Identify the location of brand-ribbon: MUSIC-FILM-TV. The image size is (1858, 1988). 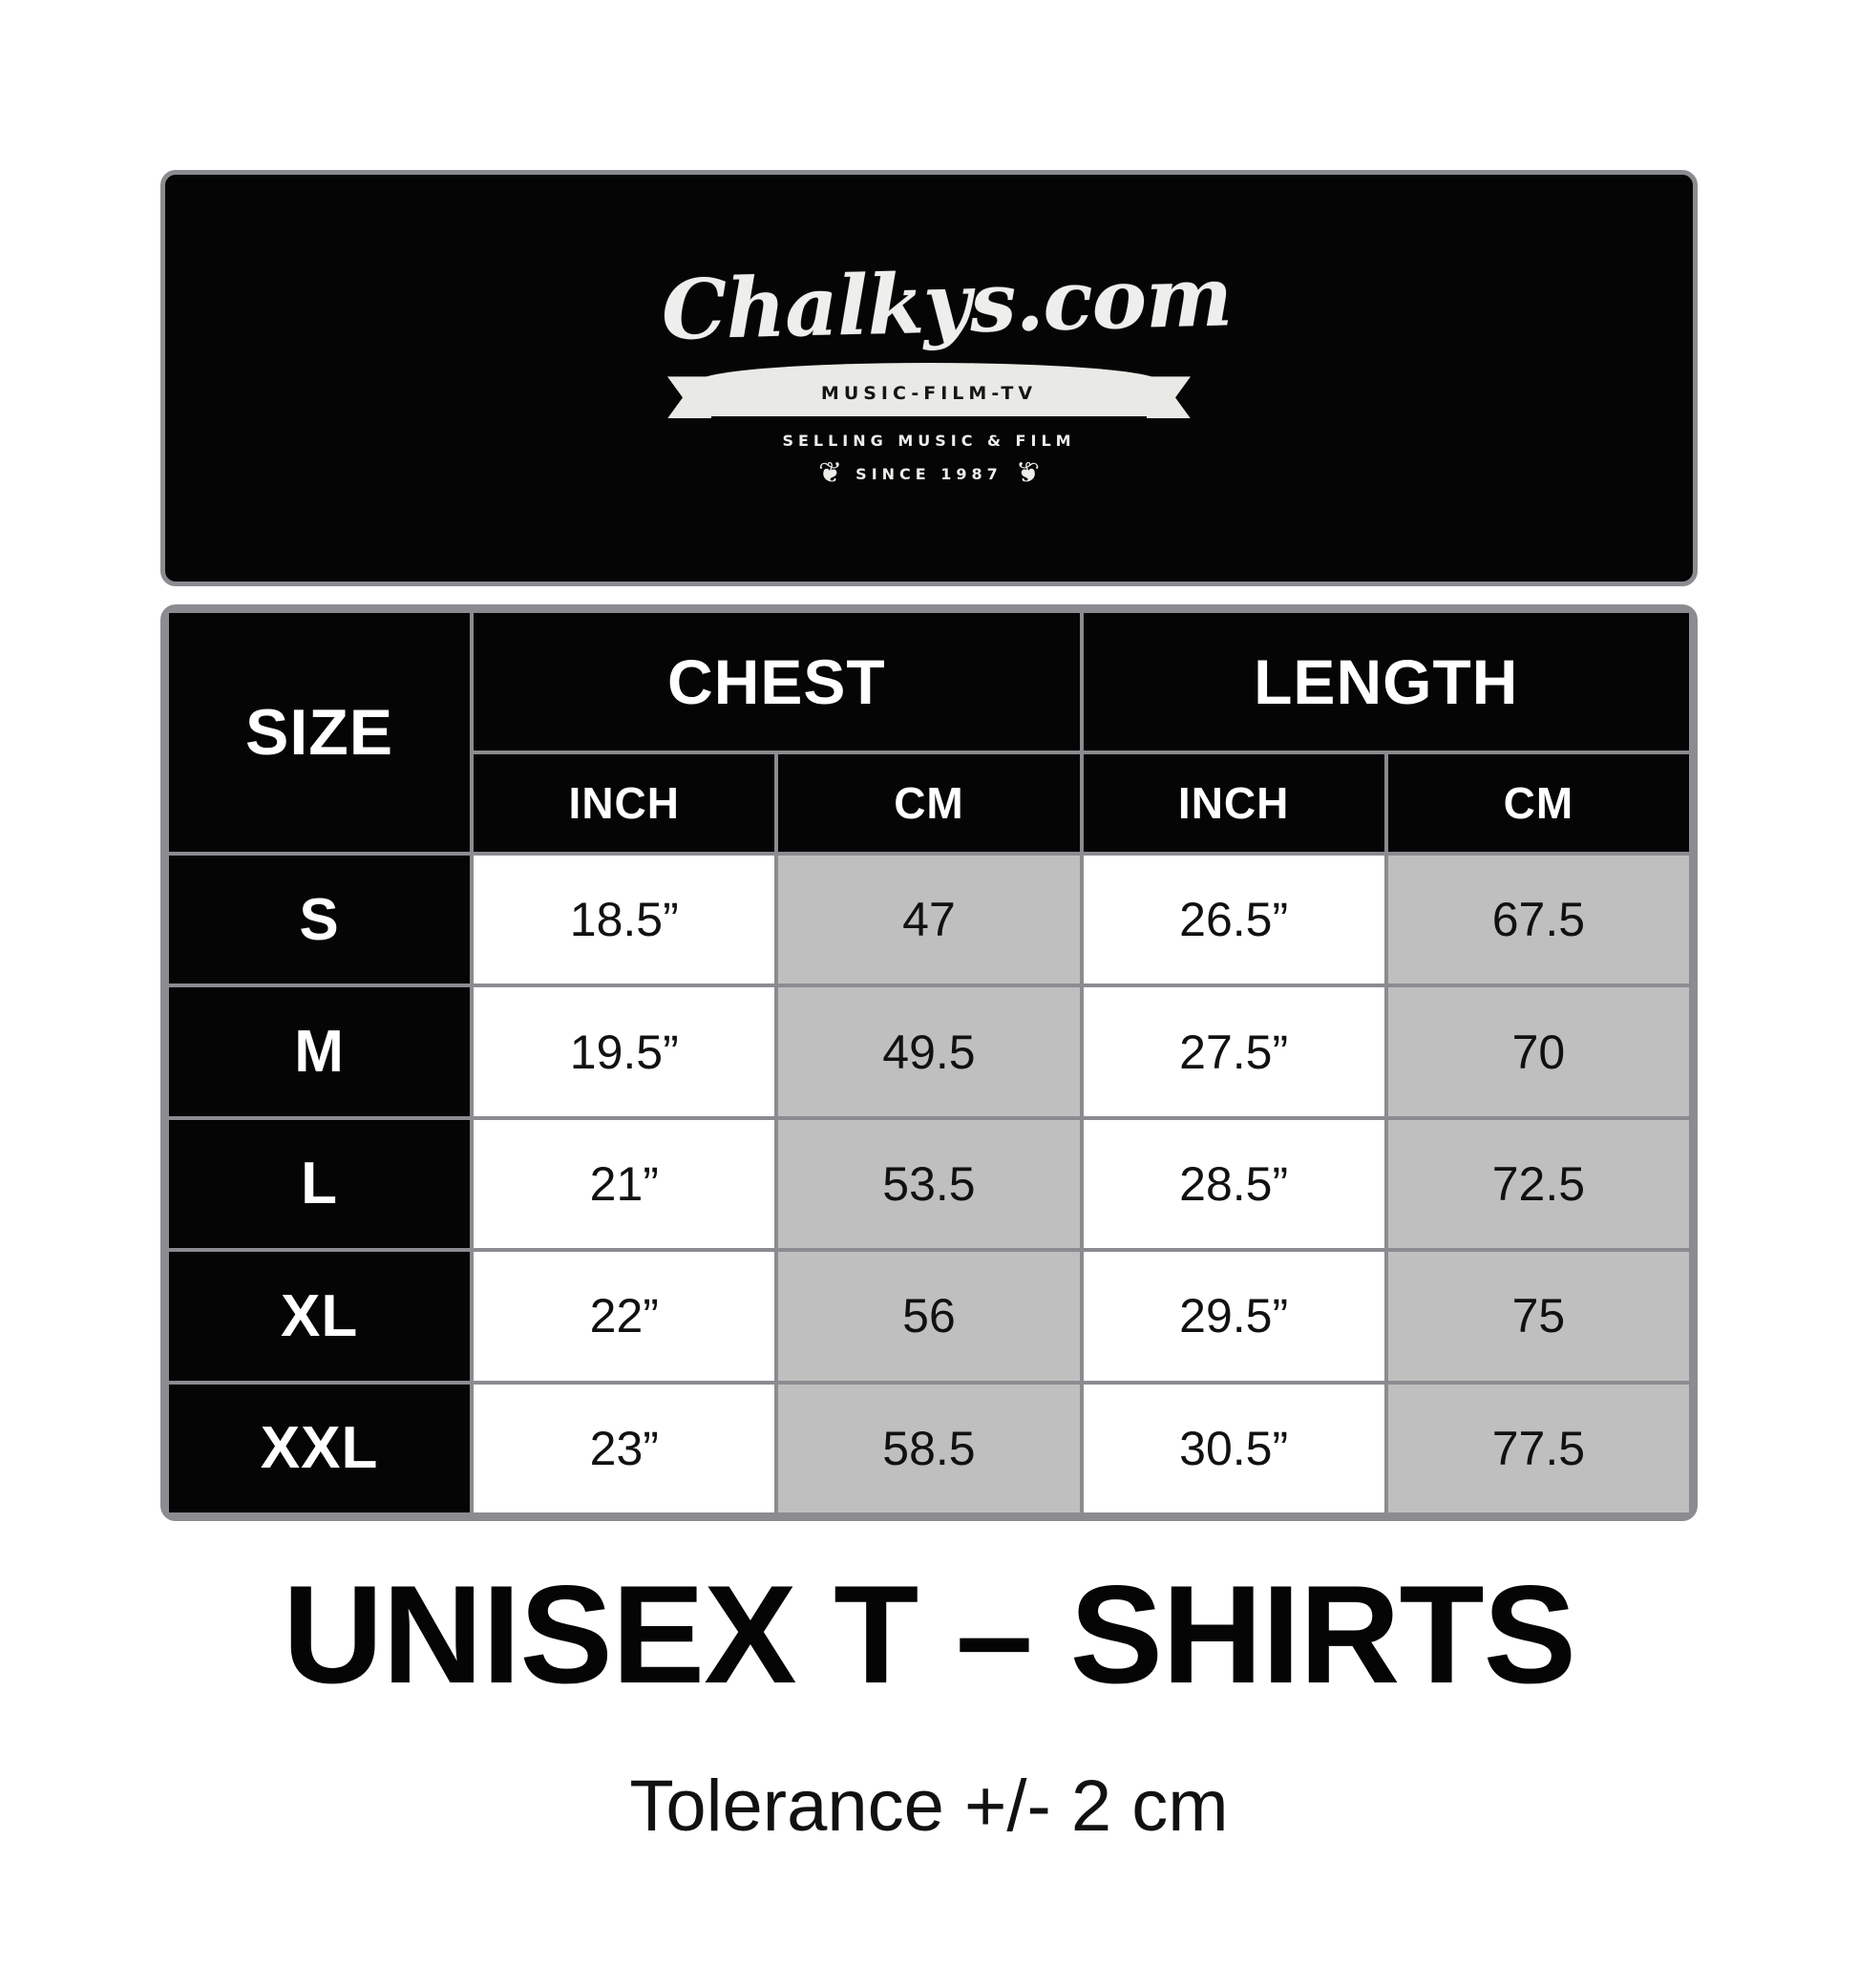
(929, 393).